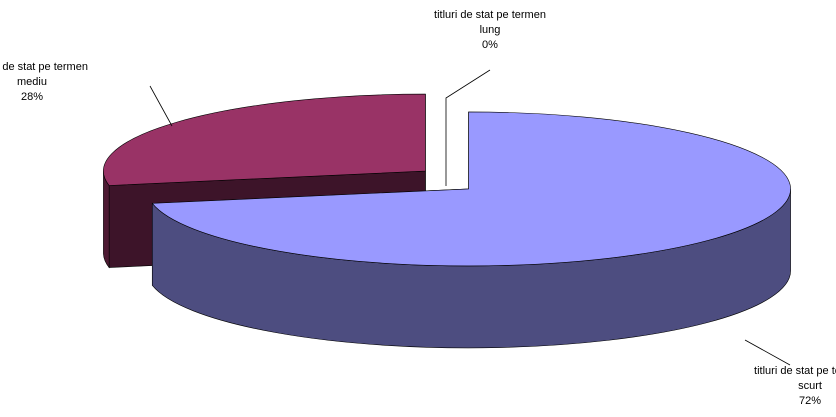 The image size is (836, 417). Describe the element at coordinates (490, 45) in the screenshot. I see `label-value: 0%` at that location.